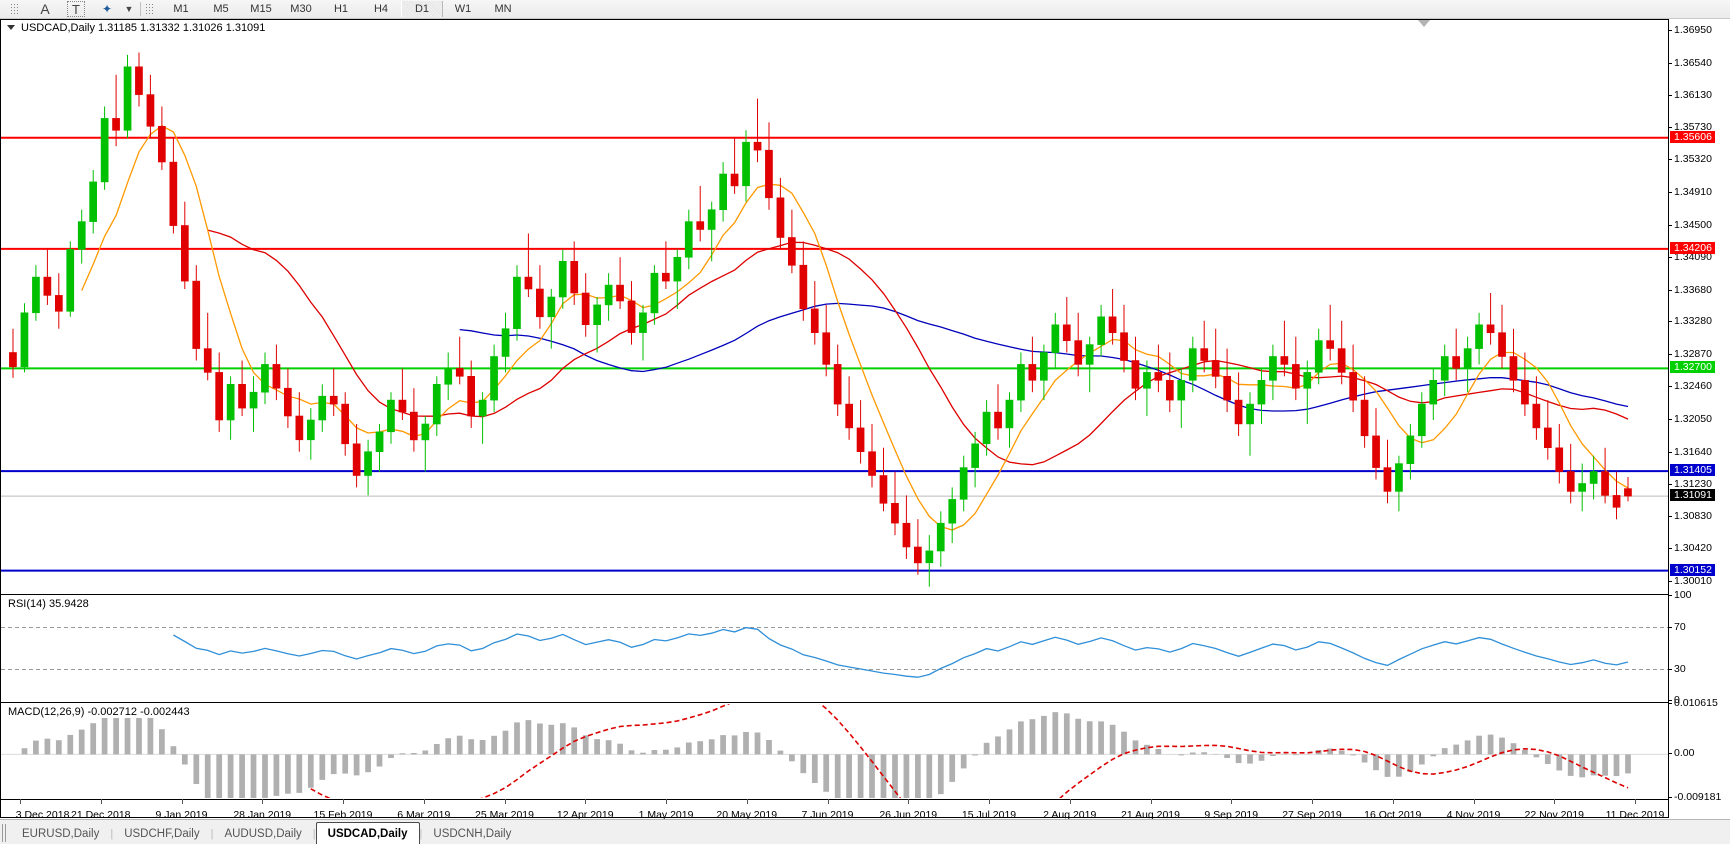 The height and width of the screenshot is (844, 1730). Describe the element at coordinates (424, 815) in the screenshot. I see `date-tick-label: 6 Mar 2019` at that location.